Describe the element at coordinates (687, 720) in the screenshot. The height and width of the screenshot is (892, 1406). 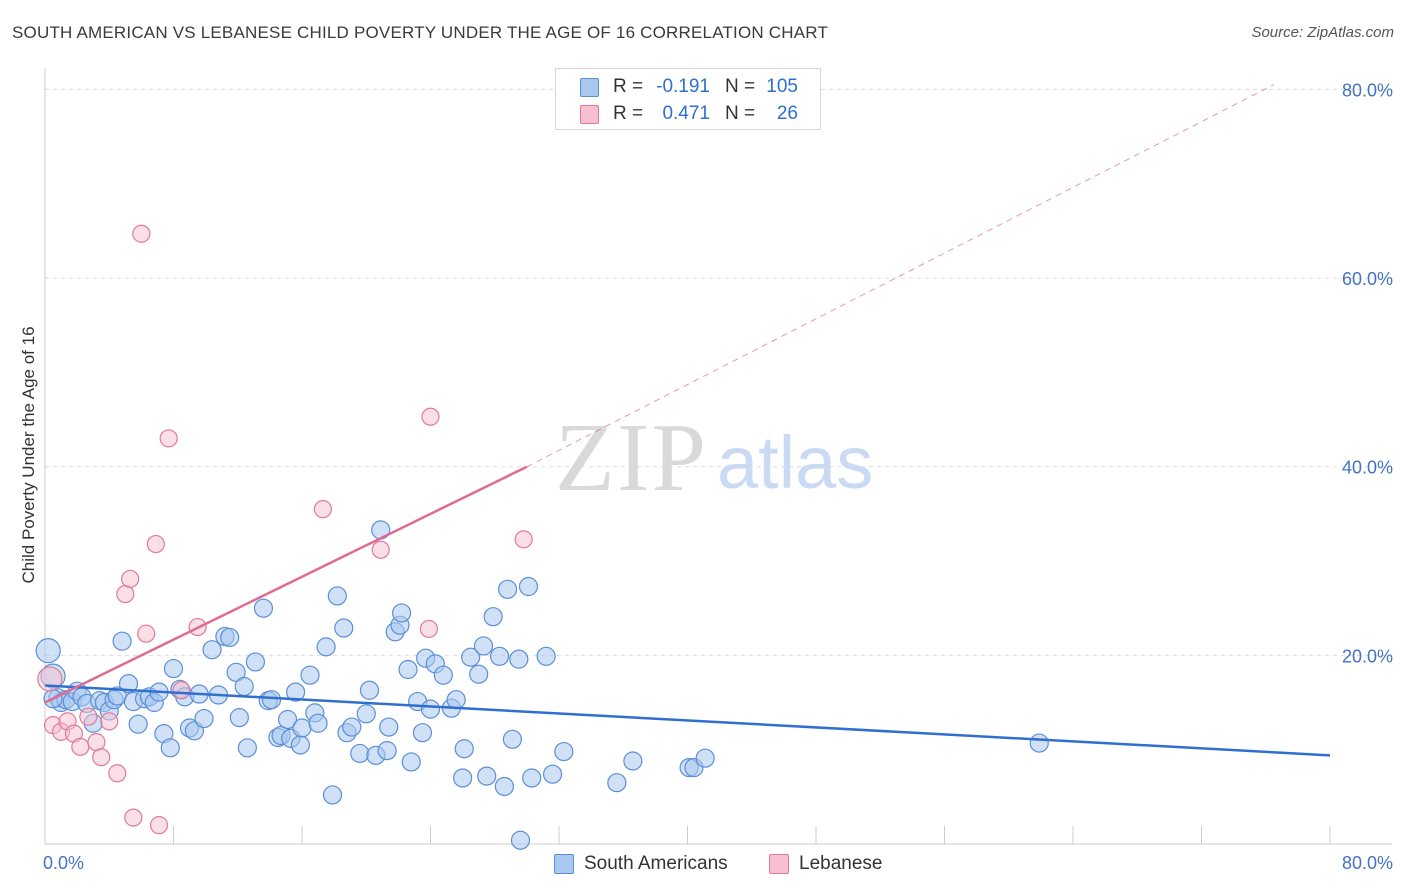
I see `south-americans-trend-line` at that location.